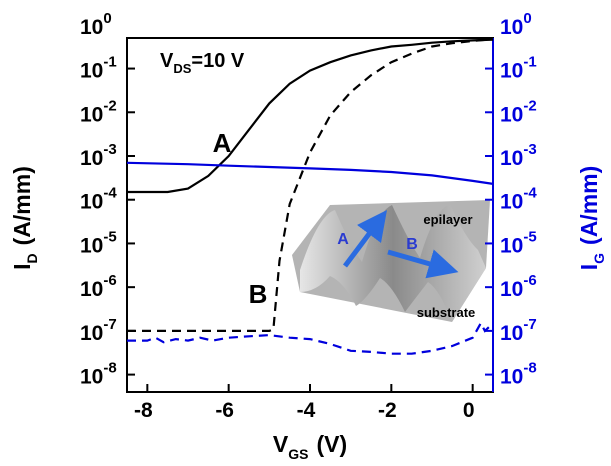 The width and height of the screenshot is (611, 466). Describe the element at coordinates (343, 239) in the screenshot. I see `inset-arrow-label: A` at that location.